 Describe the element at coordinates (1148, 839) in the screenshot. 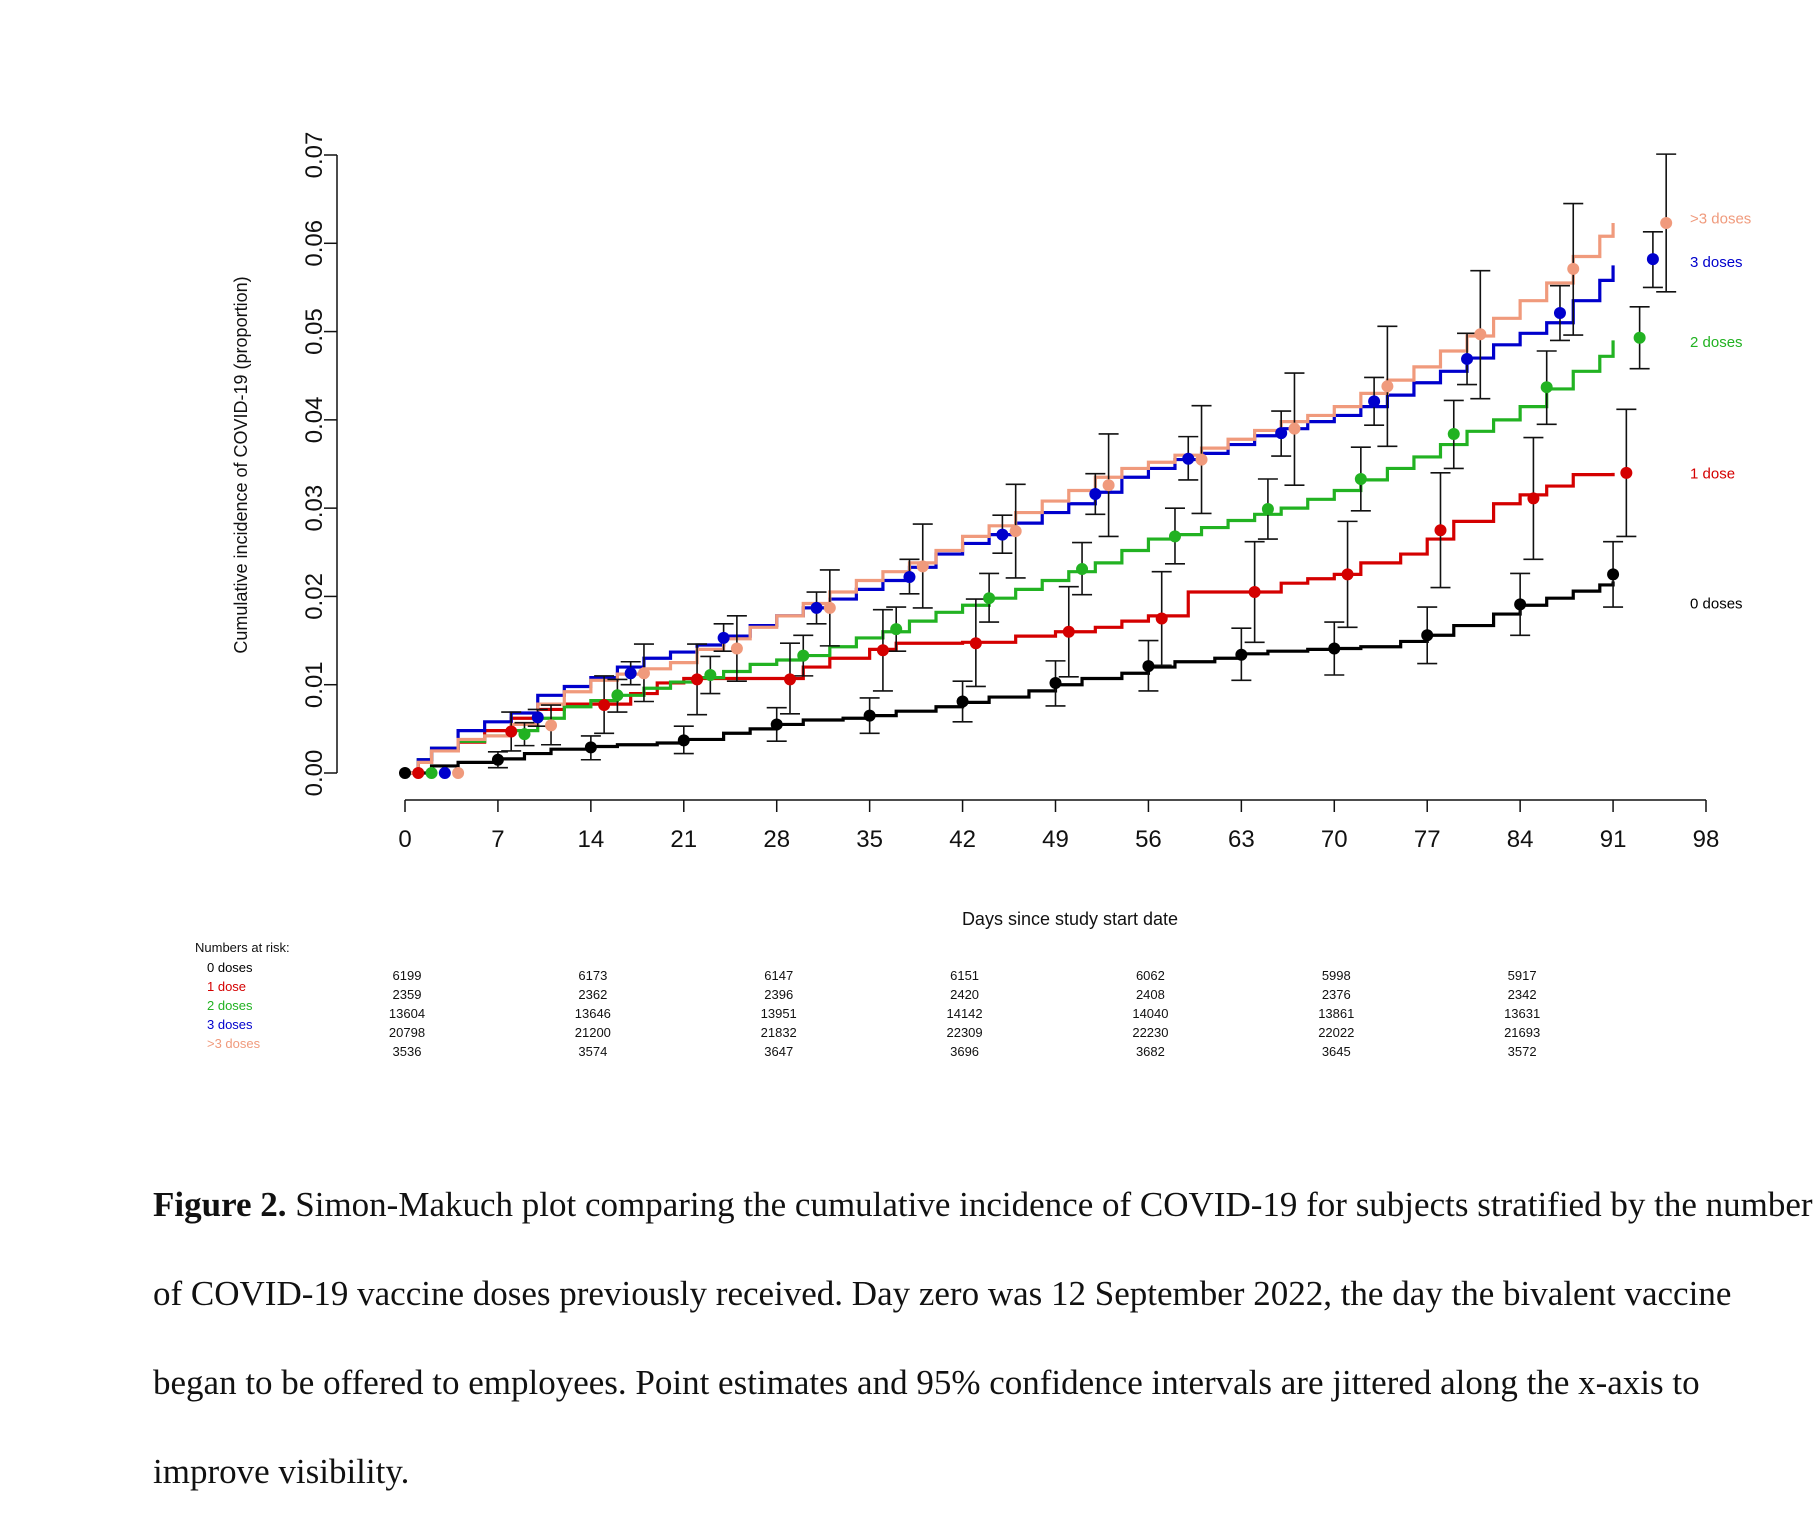

I see `x-tick-label: 56` at that location.